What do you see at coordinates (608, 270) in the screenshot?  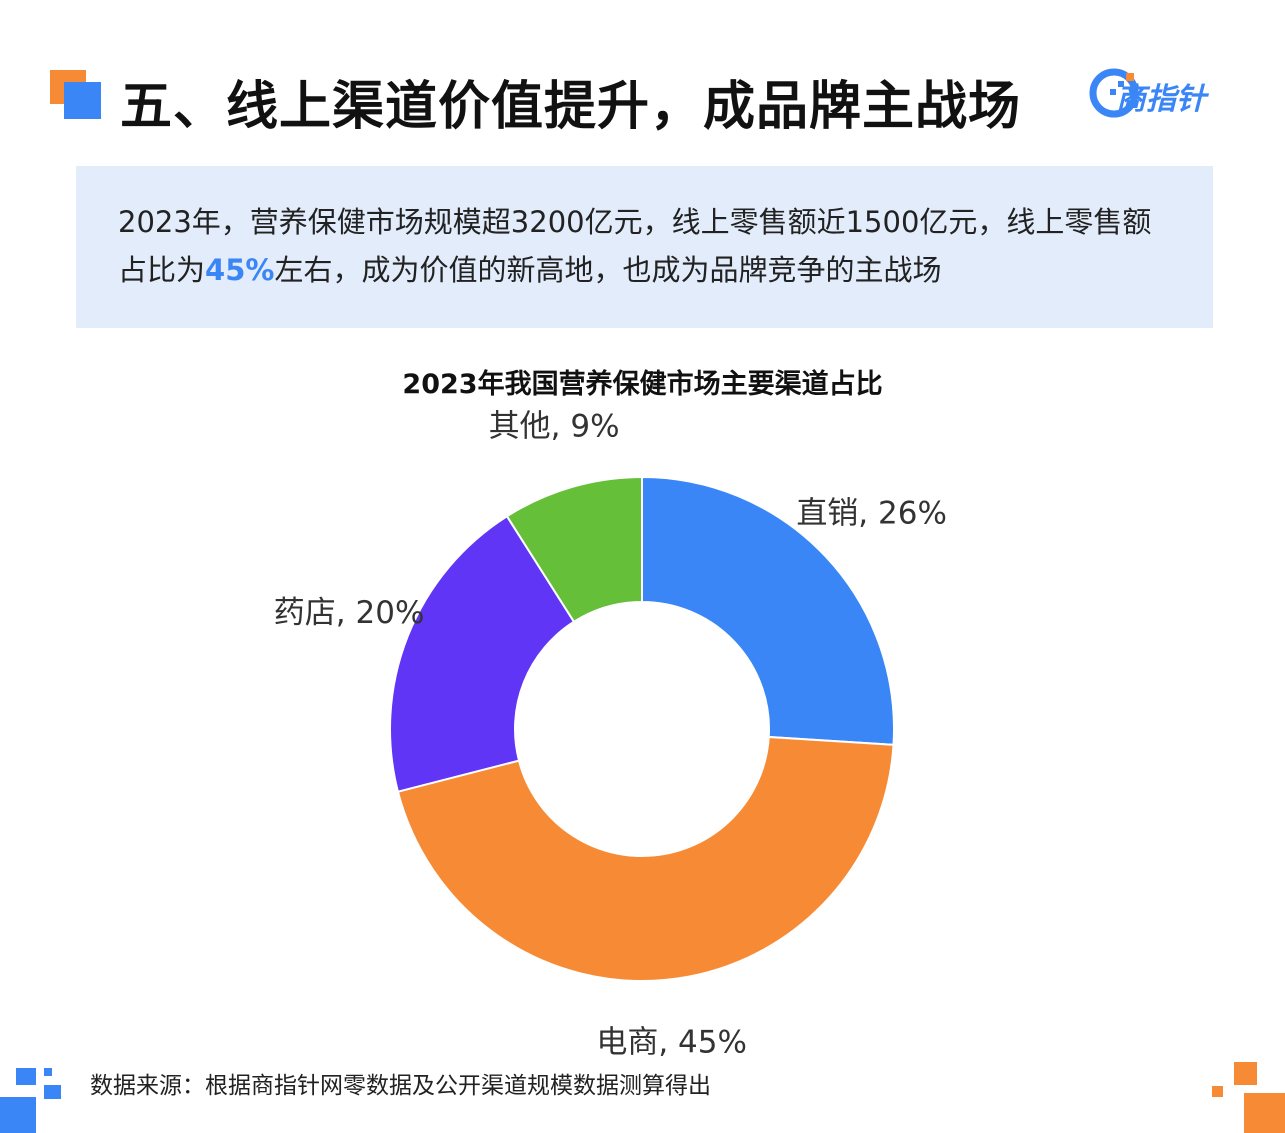 I see `summary-line-2-suffix: 左右，成为价值的新高地，也成为品牌竞争的主战场` at bounding box center [608, 270].